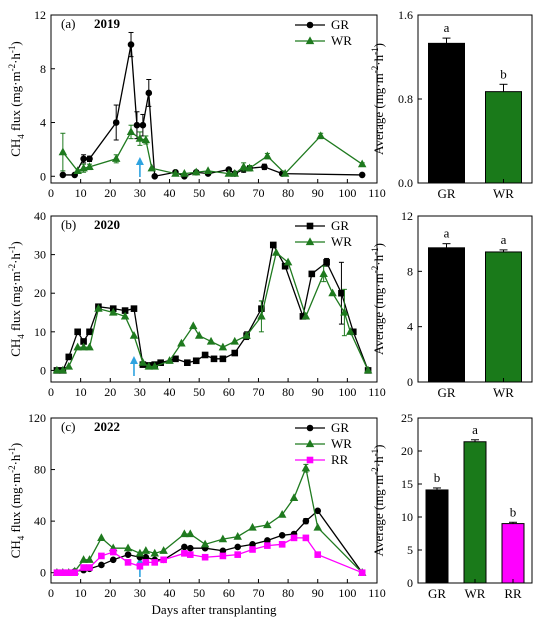  What do you see at coordinates (214, 609) in the screenshot?
I see `x-axis-label: Days after transplanting` at bounding box center [214, 609].